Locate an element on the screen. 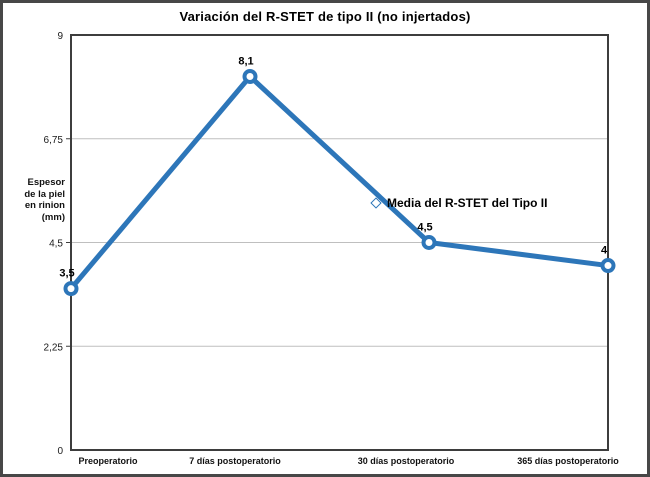  y-axis-title: Espesor de la piel en rinion (mm) is located at coordinates (37, 200).